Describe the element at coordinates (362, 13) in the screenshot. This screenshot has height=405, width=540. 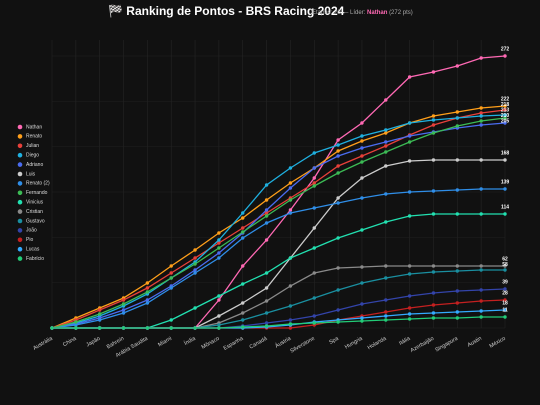
I see `chart-subtitle: Etapas: 20 — Líder: Nathan (272 pts)` at that location.